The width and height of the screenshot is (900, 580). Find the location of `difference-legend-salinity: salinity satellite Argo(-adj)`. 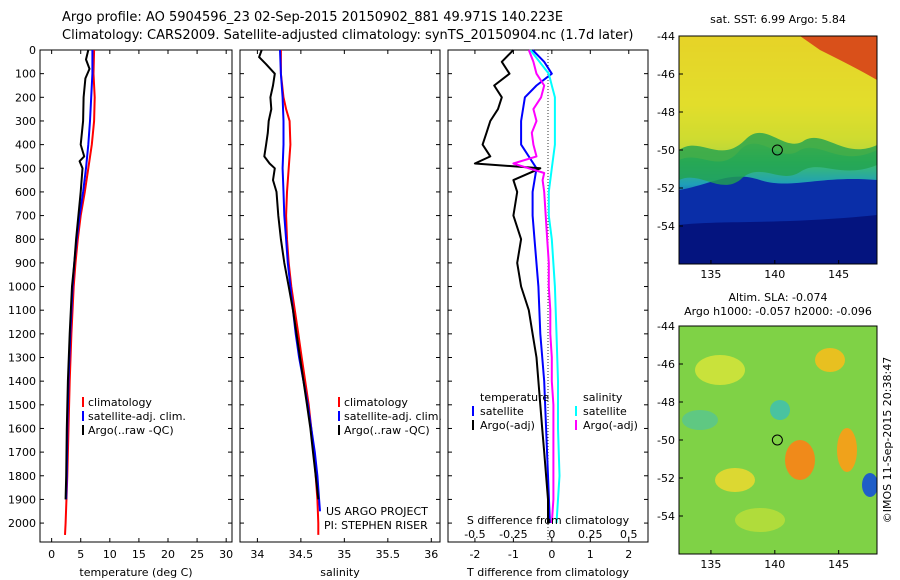

difference-legend-salinity: salinity satellite Argo(-adj) is located at coordinates (606, 411).